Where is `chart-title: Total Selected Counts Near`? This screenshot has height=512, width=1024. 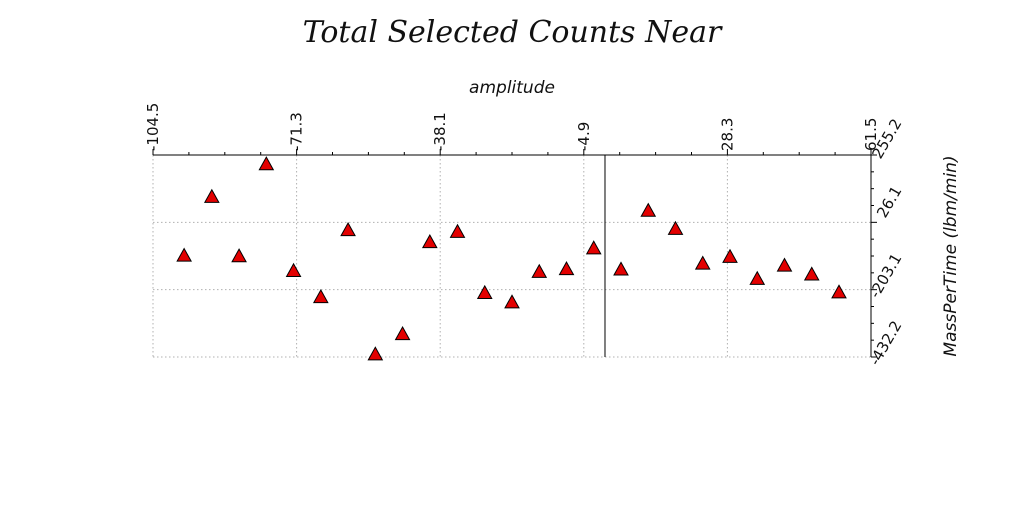
chart-title: Total Selected Counts Near is located at coordinates (513, 32).